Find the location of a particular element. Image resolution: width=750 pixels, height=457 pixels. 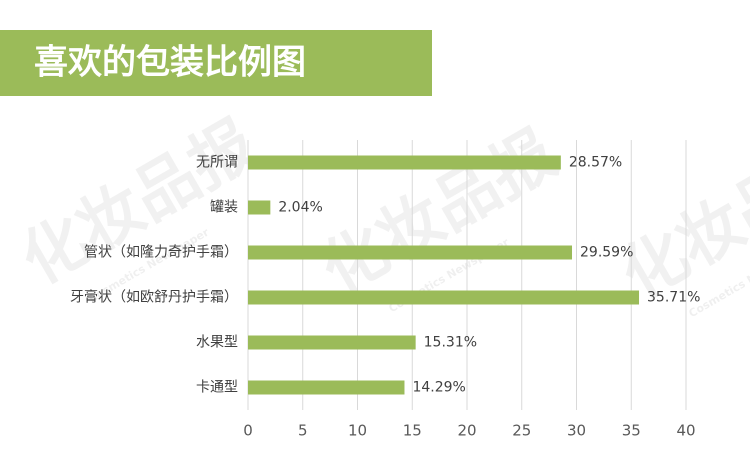

x-tick-label: 20 is located at coordinates (466, 431).